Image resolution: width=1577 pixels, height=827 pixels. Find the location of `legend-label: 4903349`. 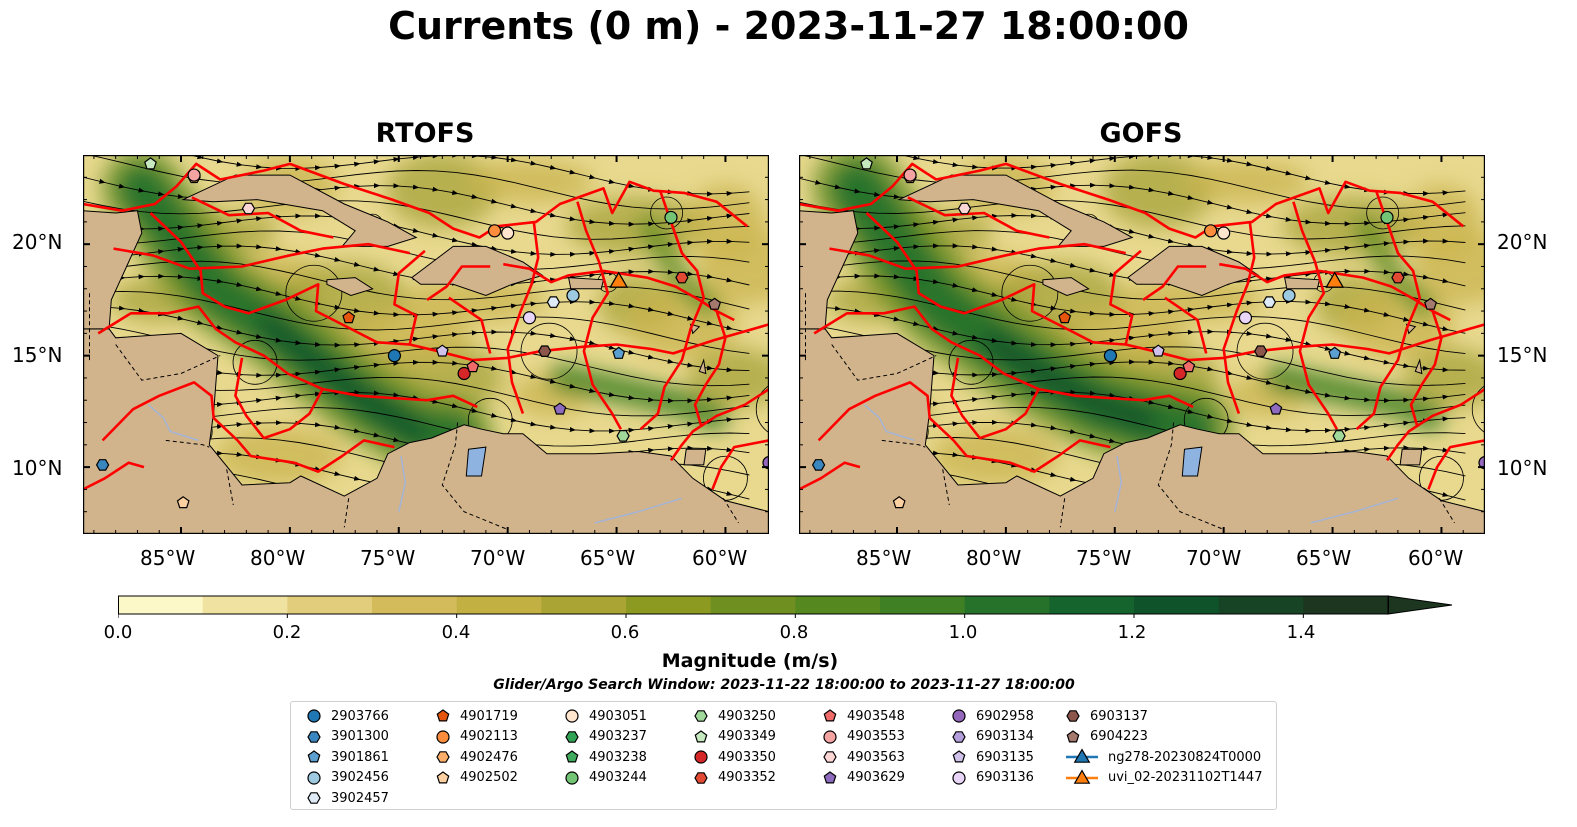

legend-label: 4903349 is located at coordinates (747, 736).